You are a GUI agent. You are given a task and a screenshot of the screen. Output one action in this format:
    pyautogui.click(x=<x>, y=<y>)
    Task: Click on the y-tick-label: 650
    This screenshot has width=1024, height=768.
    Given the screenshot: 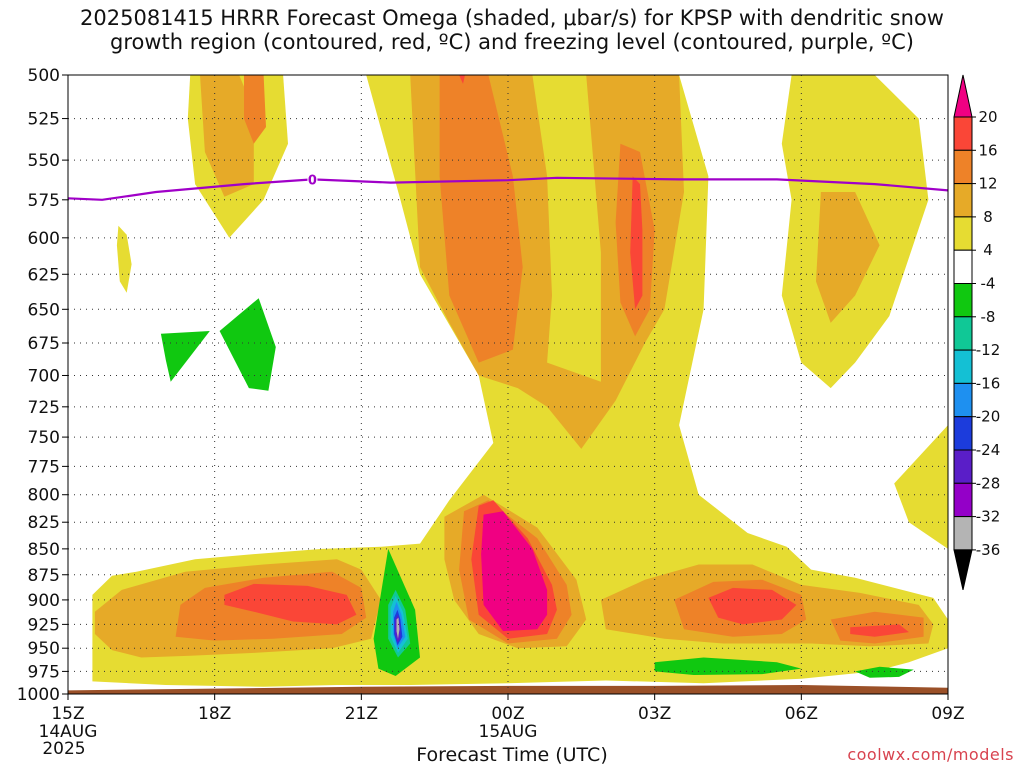 What is the action you would take?
    pyautogui.click(x=44, y=310)
    